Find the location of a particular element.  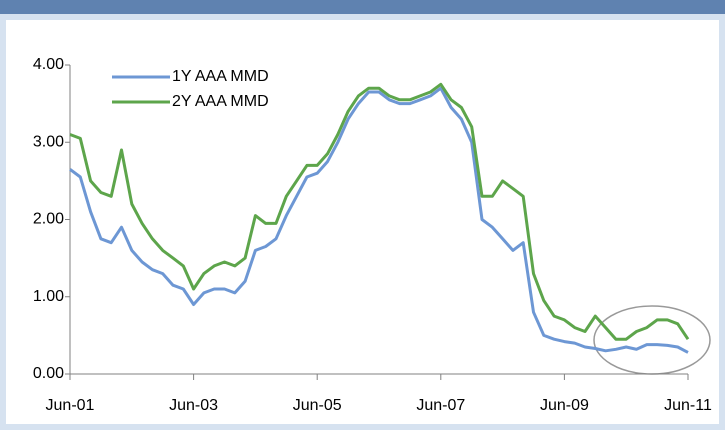

y-tick-label: 3.00 is located at coordinates (48, 141).